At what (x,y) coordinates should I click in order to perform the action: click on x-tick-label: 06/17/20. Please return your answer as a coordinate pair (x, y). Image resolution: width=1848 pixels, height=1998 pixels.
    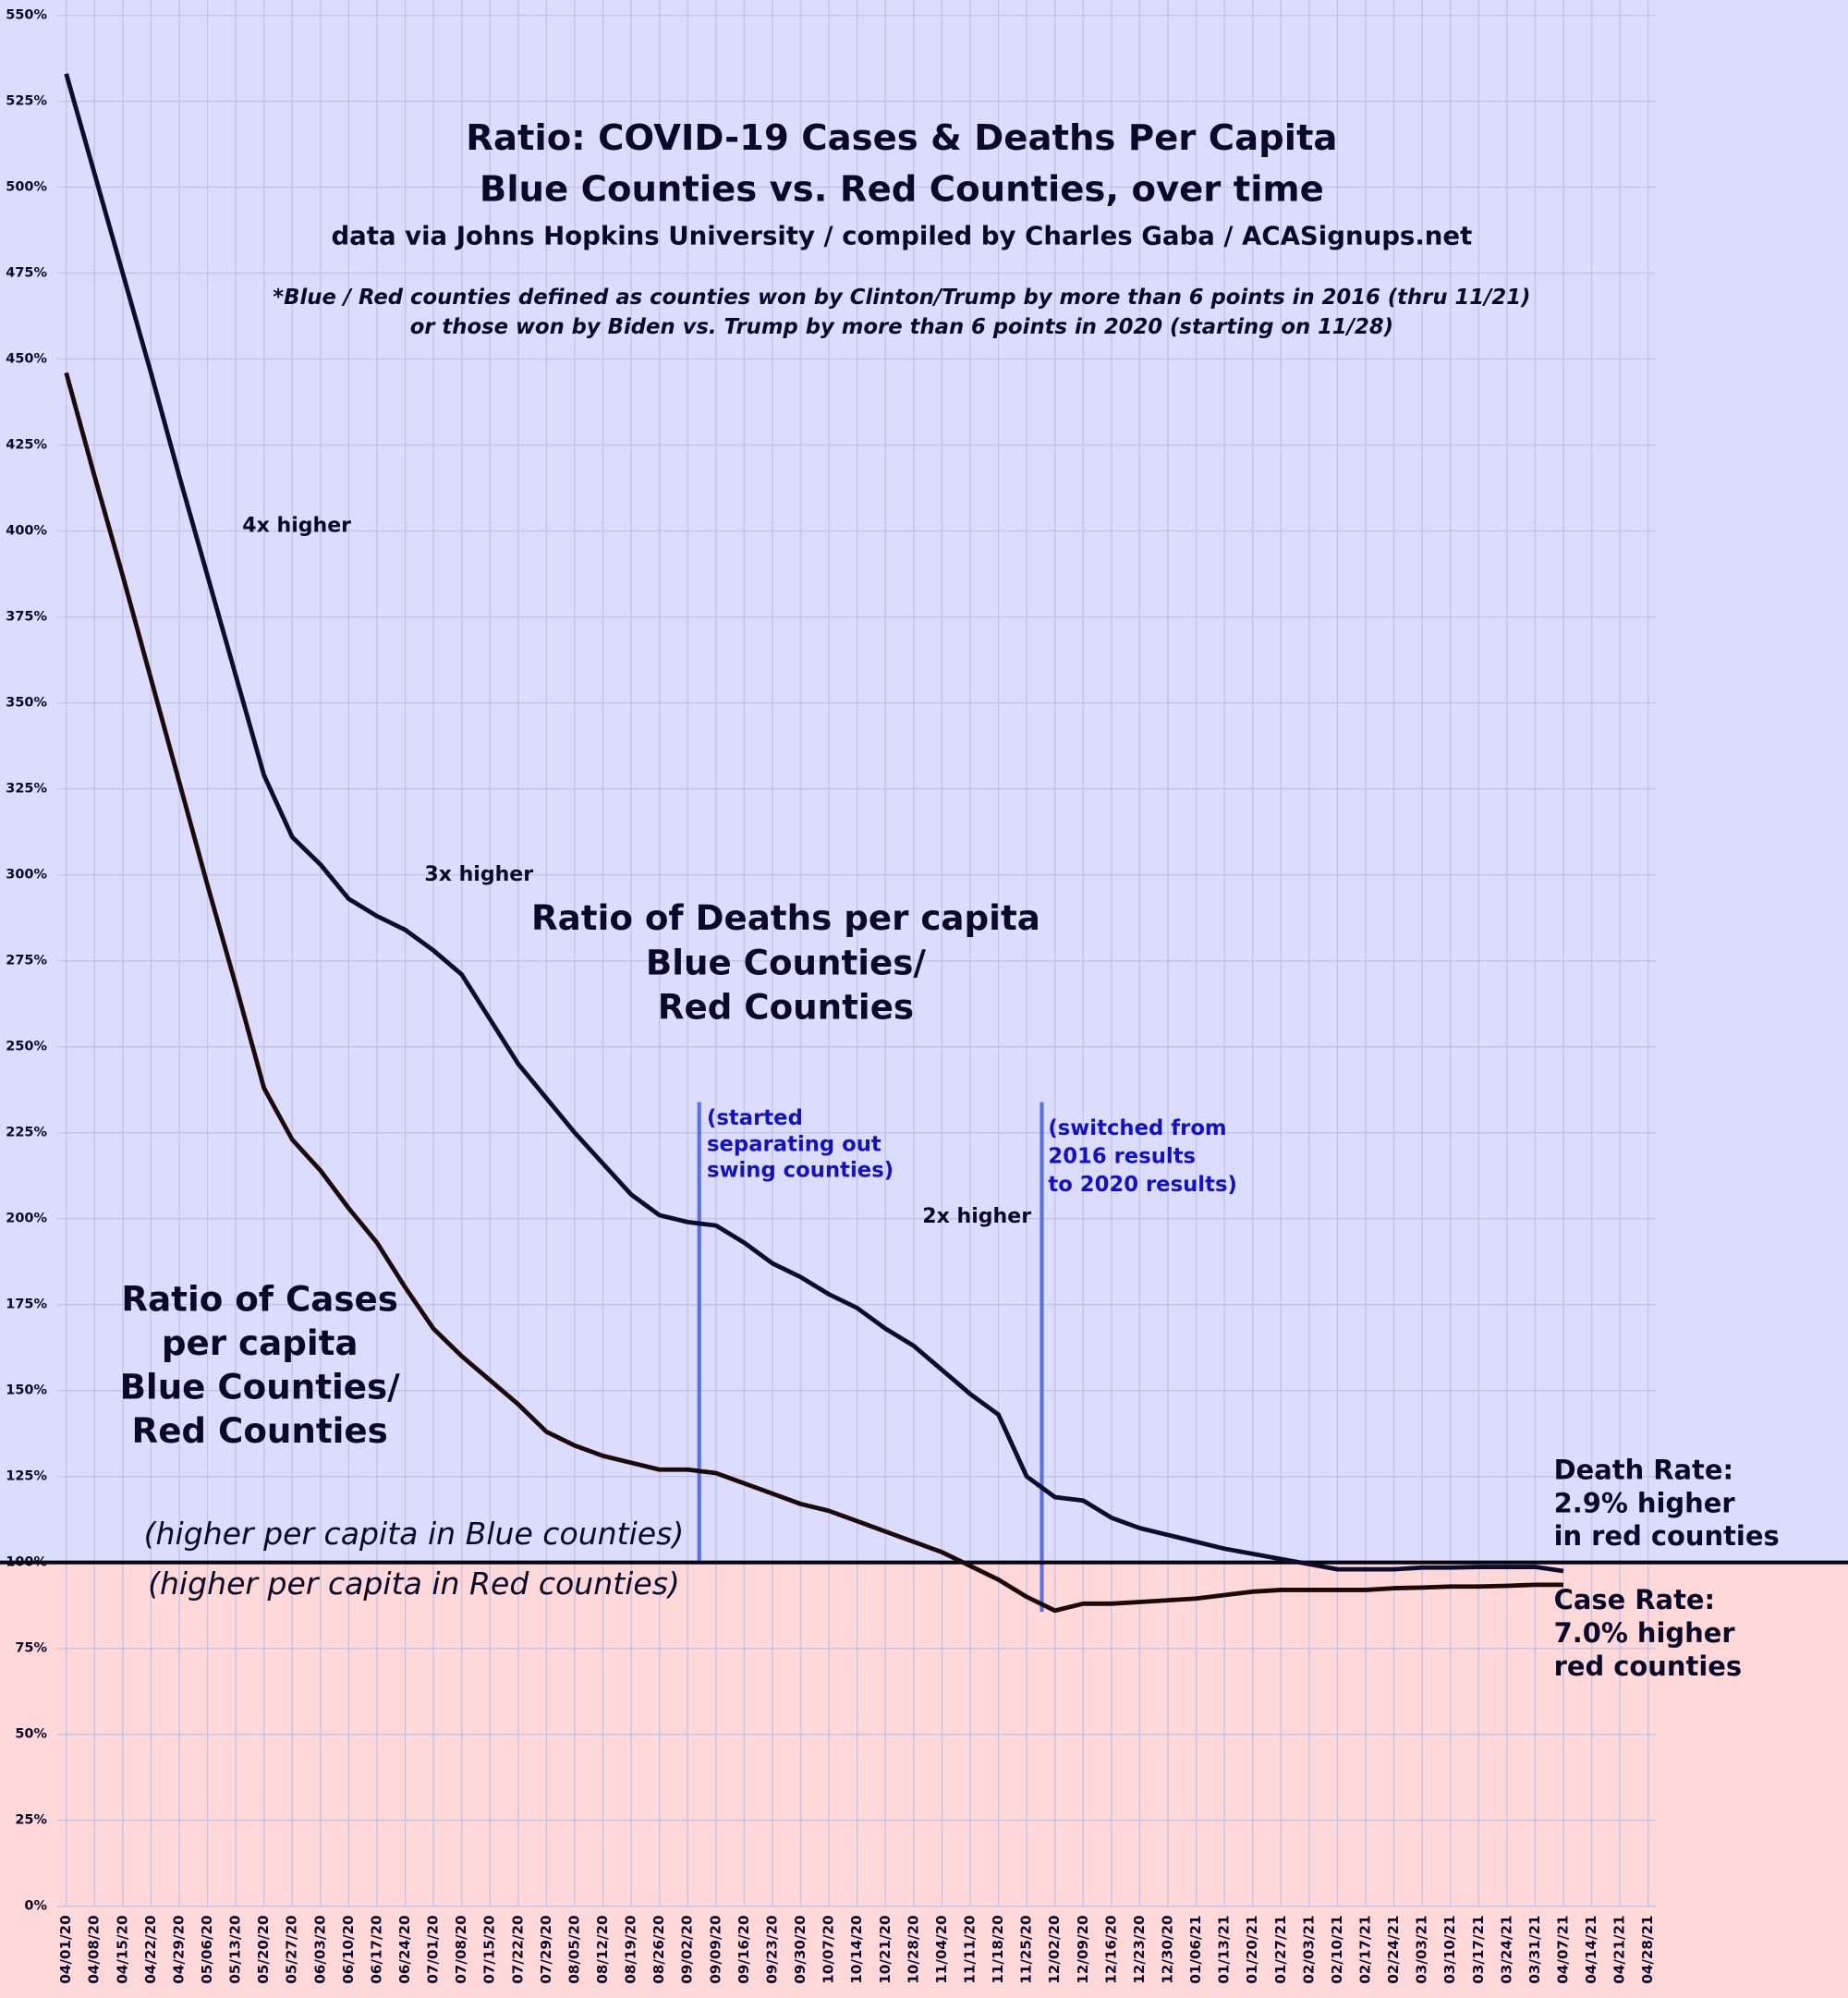
    Looking at the image, I should click on (376, 1949).